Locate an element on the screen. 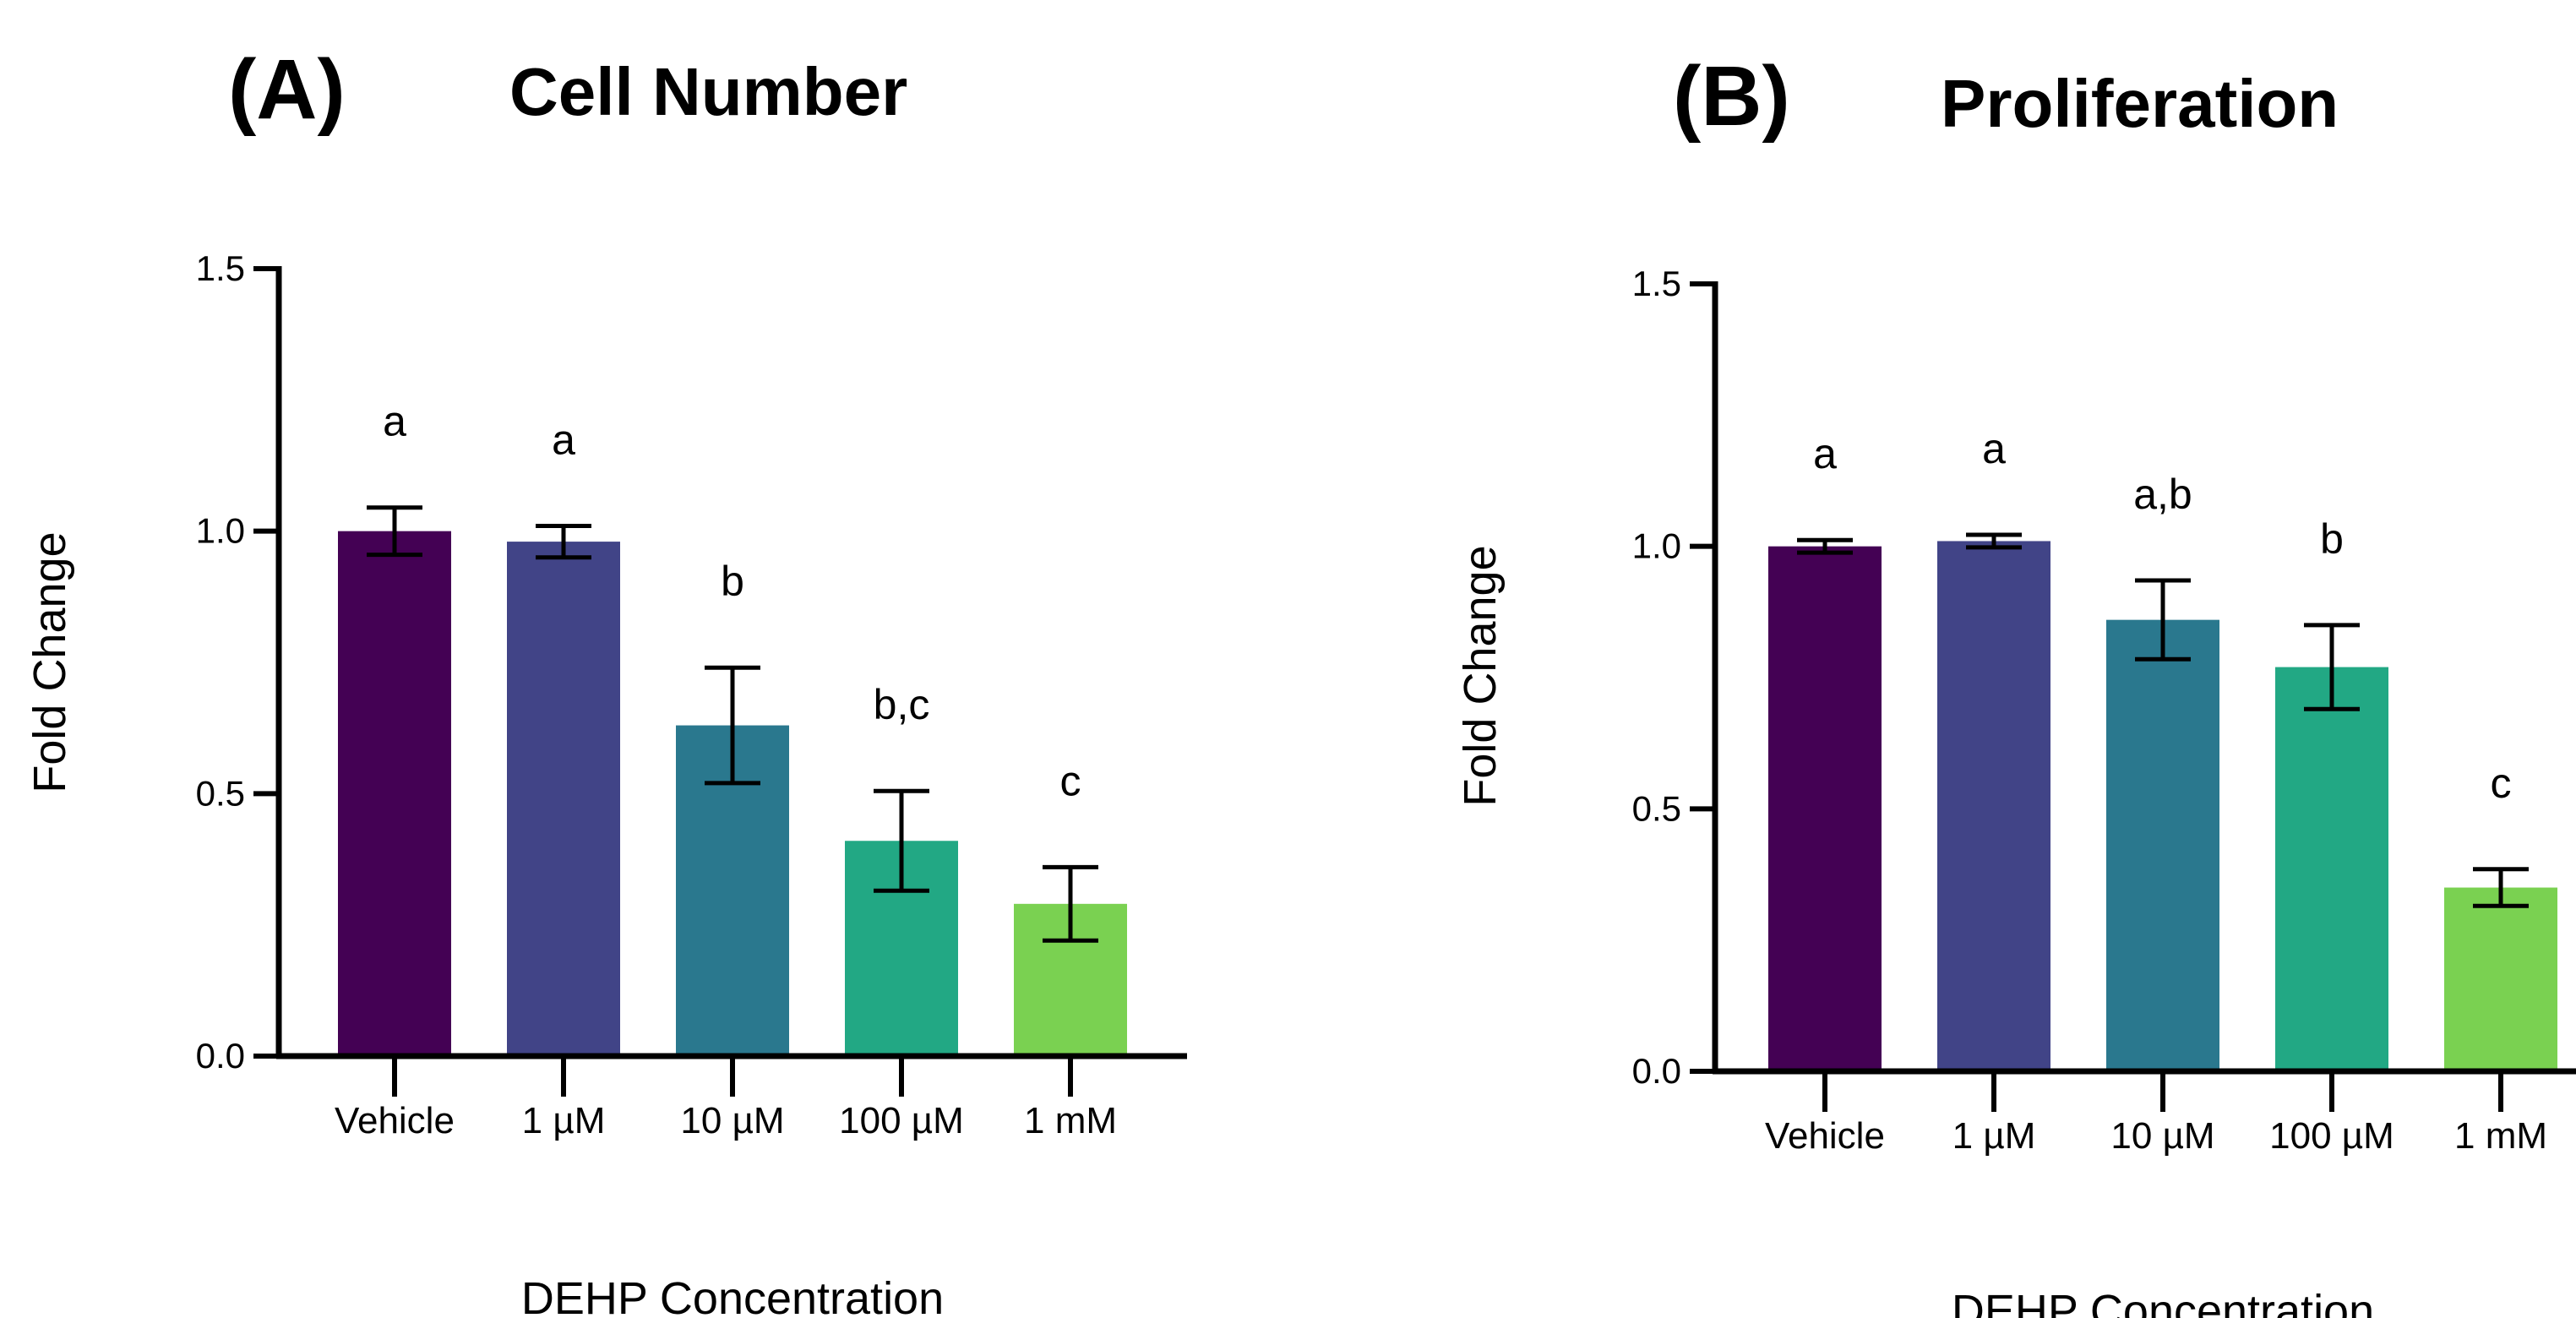  significance-label-3: b is located at coordinates (732, 581).